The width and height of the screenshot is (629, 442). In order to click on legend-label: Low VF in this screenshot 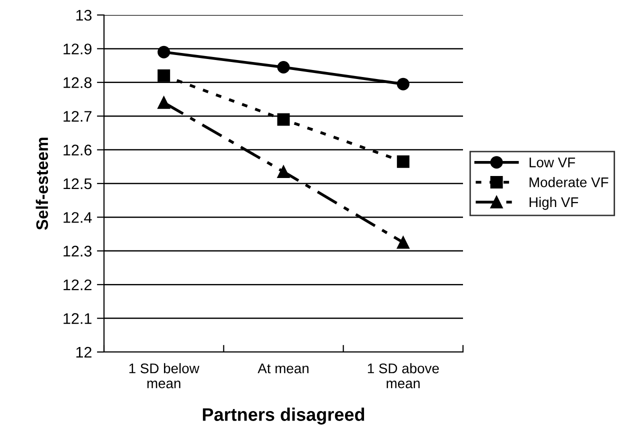, I will do `click(553, 163)`.